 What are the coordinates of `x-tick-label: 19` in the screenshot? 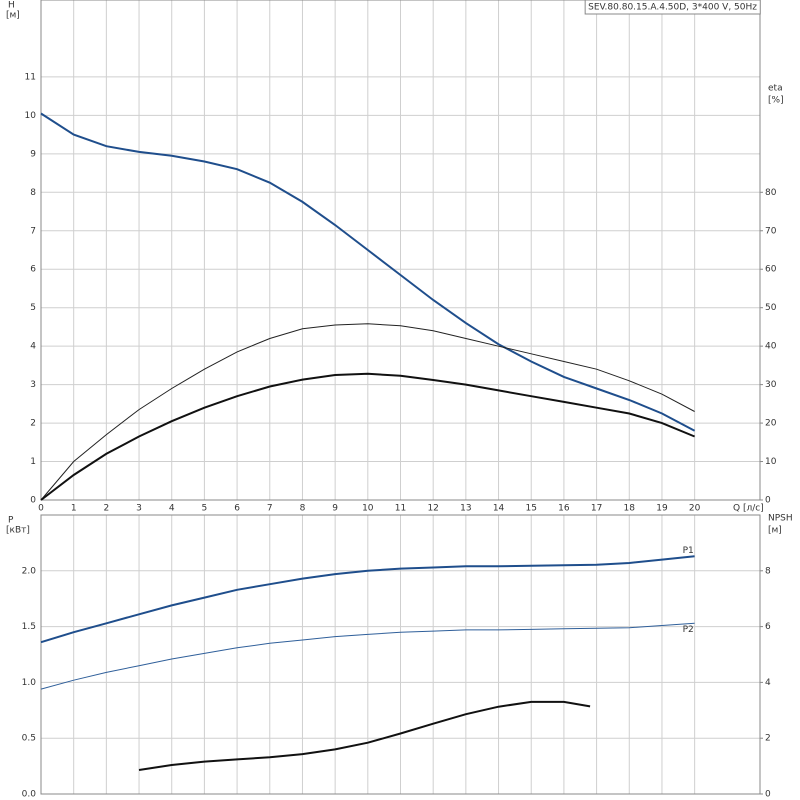 It's located at (662, 509).